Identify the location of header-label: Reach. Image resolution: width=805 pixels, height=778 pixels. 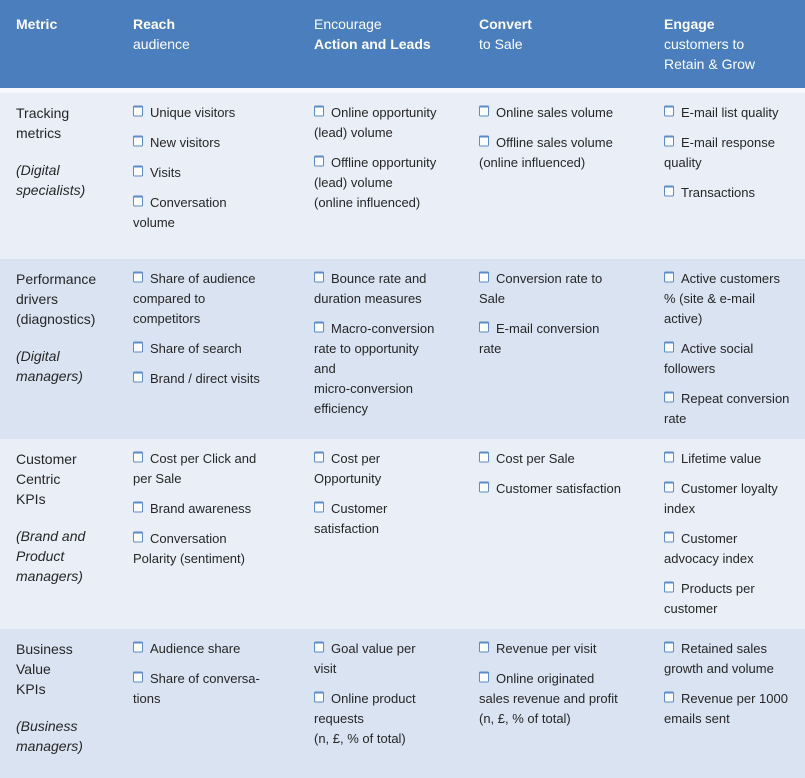
(154, 24).